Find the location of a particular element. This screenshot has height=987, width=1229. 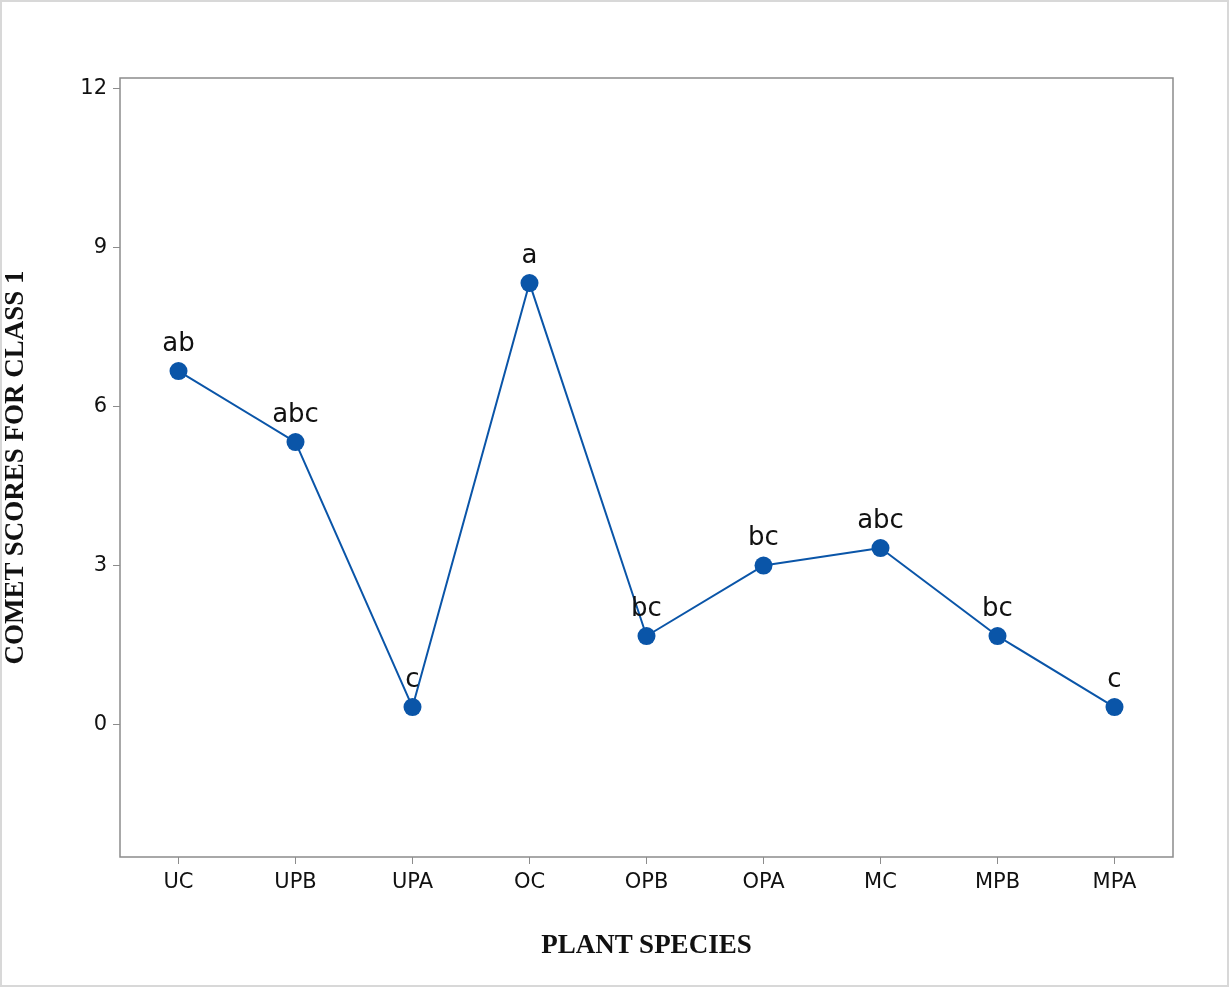

y-tick-label: 0 is located at coordinates (100, 722).